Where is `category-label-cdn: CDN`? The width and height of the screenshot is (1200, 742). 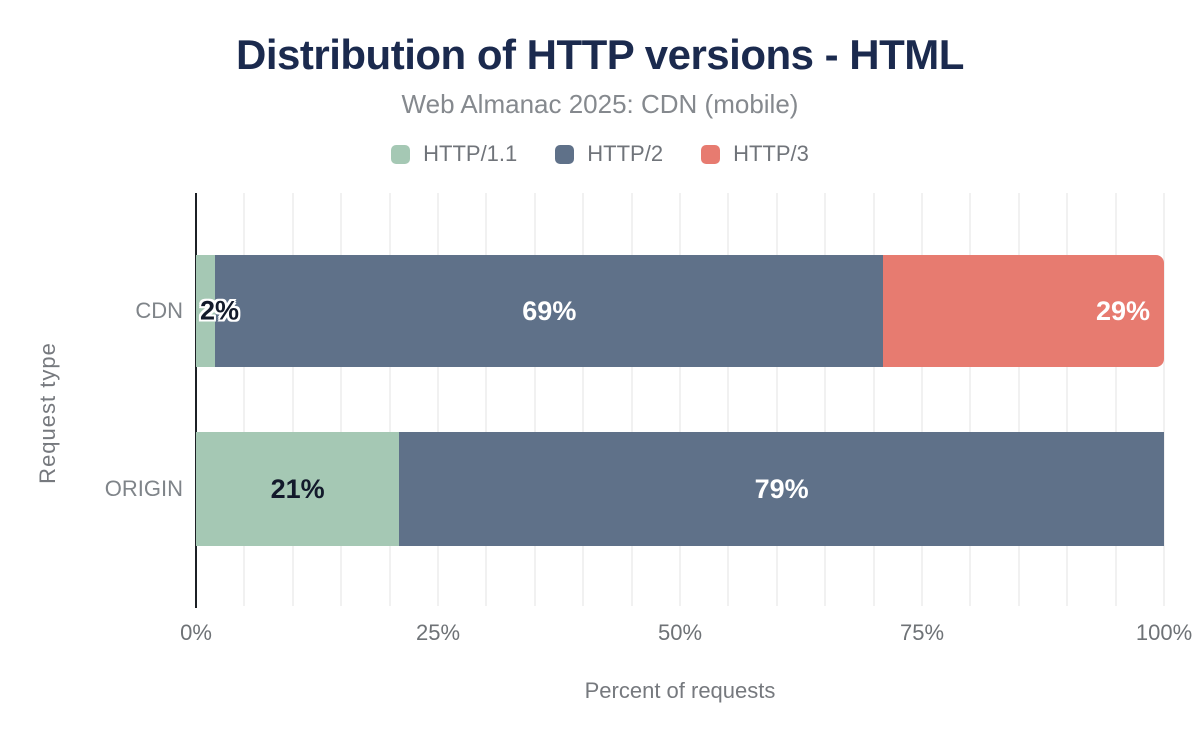 category-label-cdn: CDN is located at coordinates (159, 310).